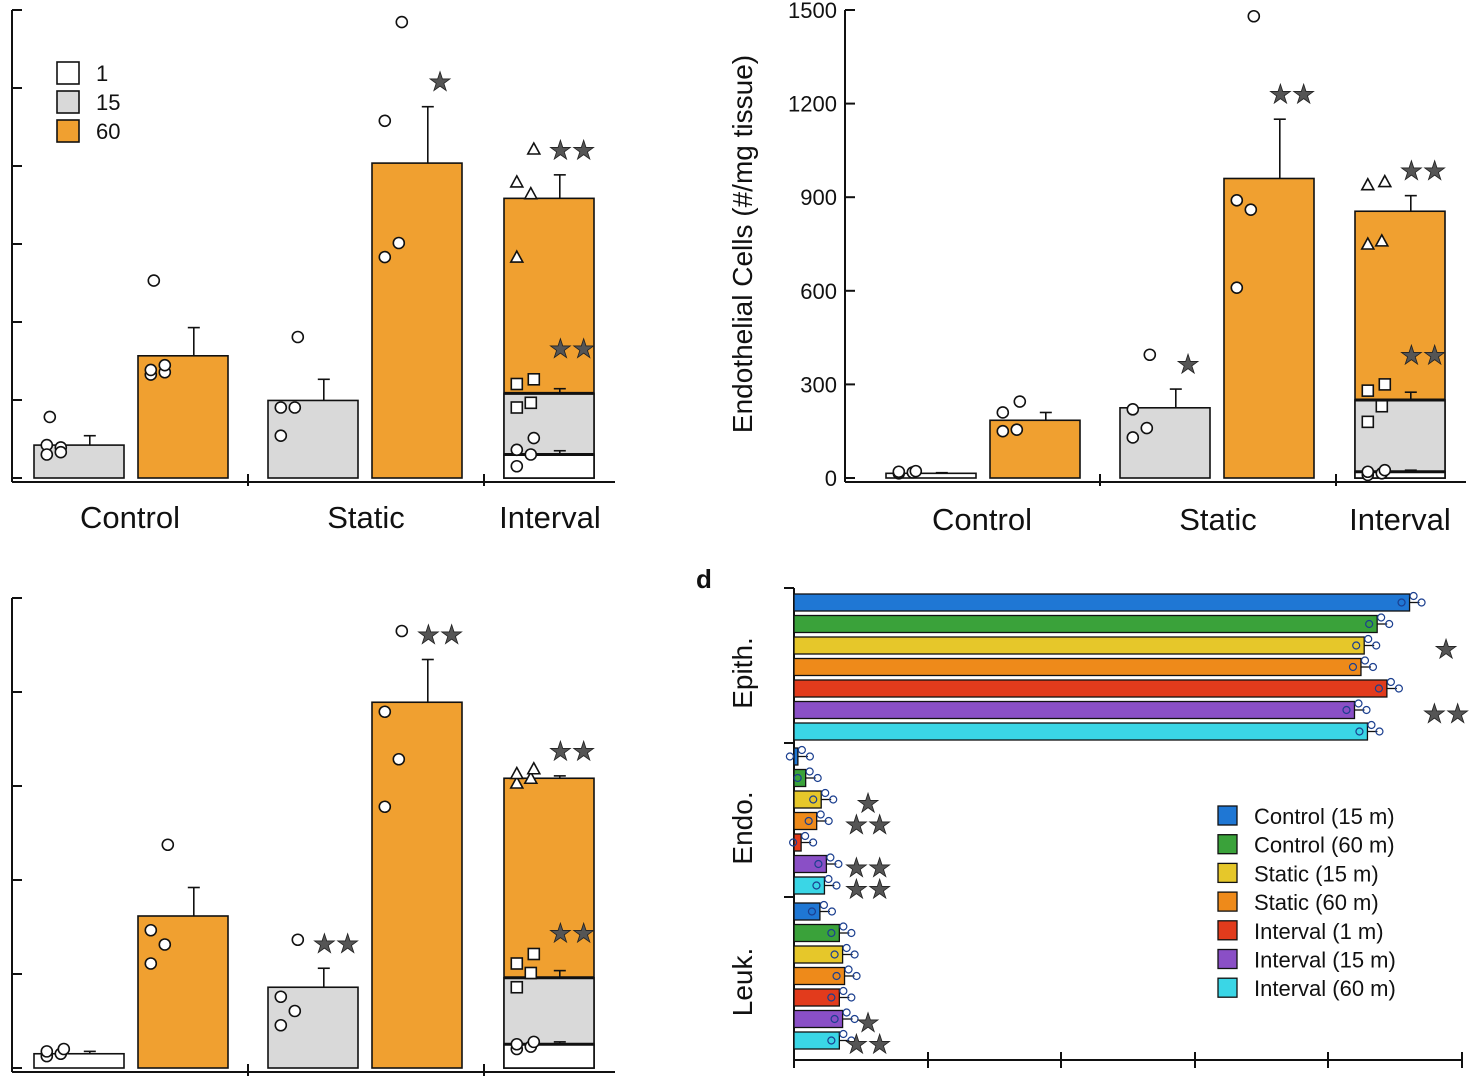  I want to click on y-tick-label: 0, so click(831, 478).